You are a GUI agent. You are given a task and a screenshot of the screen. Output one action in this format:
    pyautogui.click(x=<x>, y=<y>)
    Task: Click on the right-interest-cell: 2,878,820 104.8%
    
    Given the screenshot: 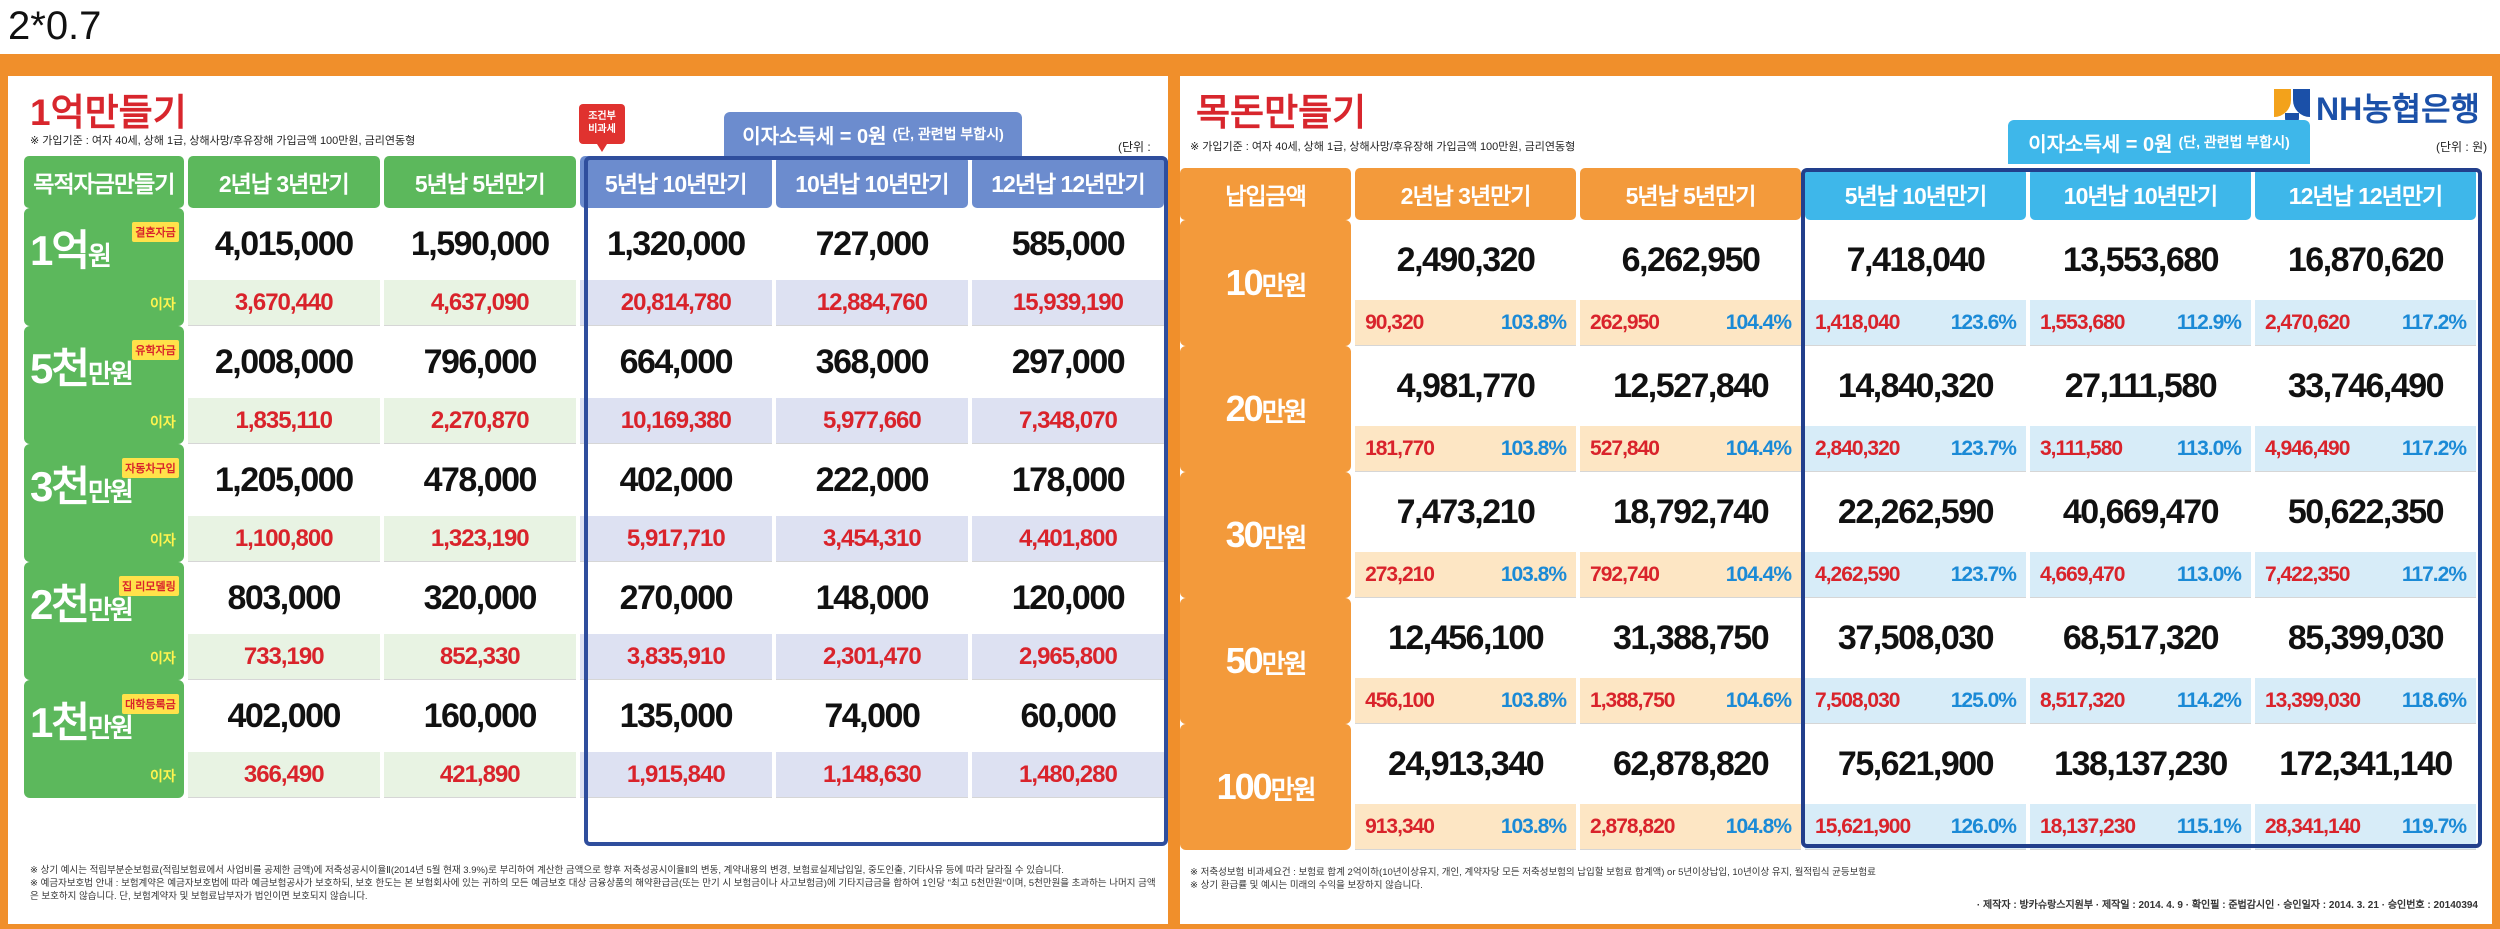 What is the action you would take?
    pyautogui.click(x=1691, y=827)
    